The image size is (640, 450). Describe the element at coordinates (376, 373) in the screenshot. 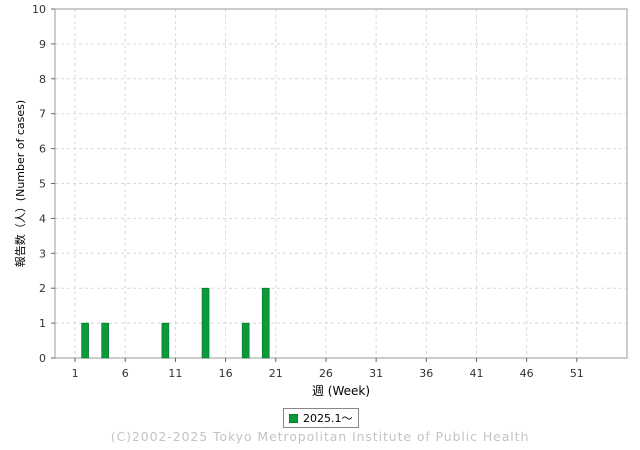

I see `x-tick-label: 31` at that location.